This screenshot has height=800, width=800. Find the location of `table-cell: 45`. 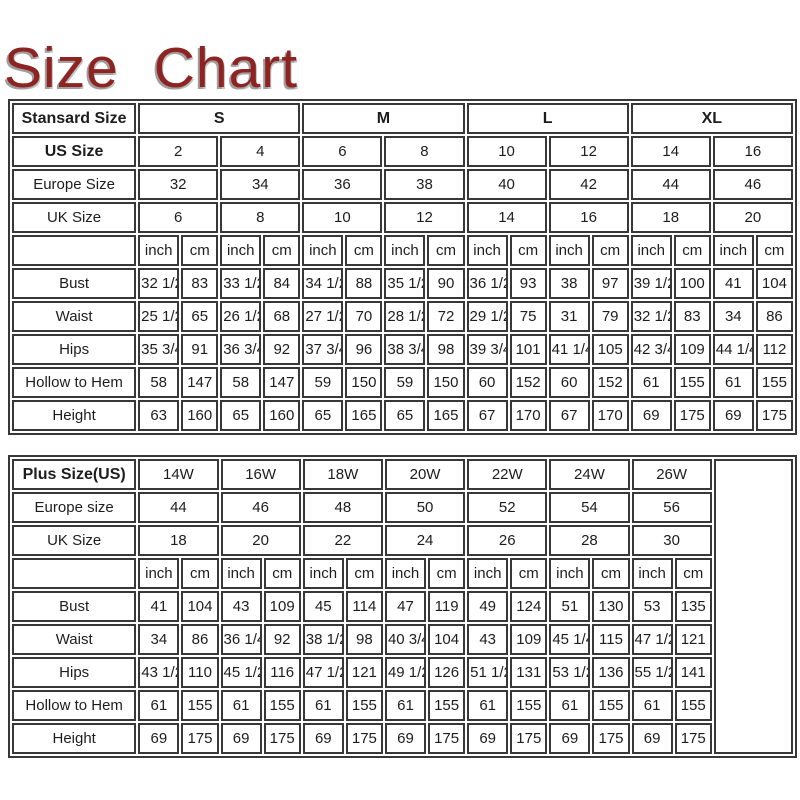

table-cell: 45 is located at coordinates (323, 606).